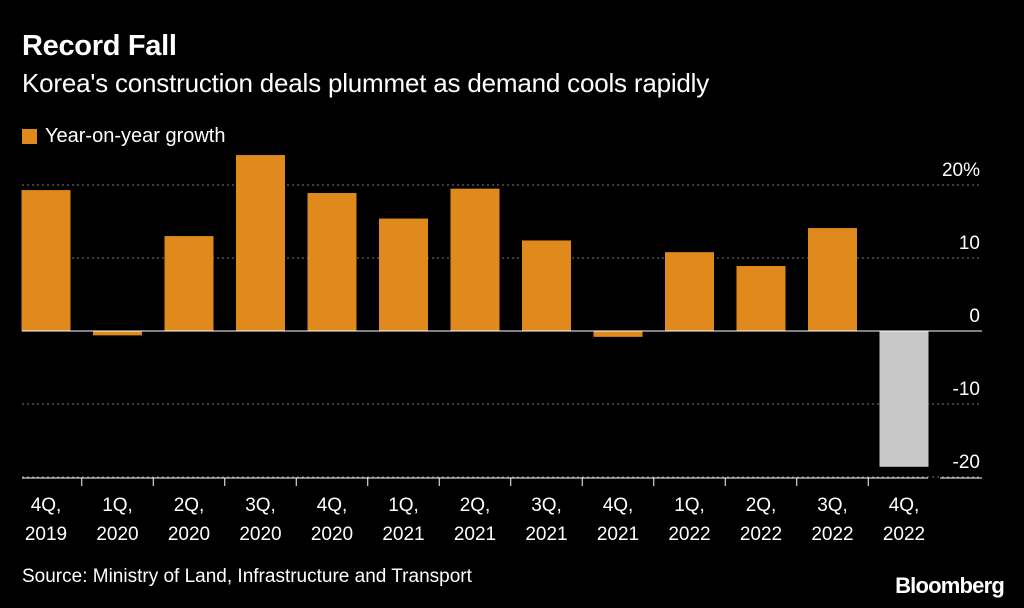 The width and height of the screenshot is (1024, 608). What do you see at coordinates (966, 462) in the screenshot?
I see `y-tick-label: -20` at bounding box center [966, 462].